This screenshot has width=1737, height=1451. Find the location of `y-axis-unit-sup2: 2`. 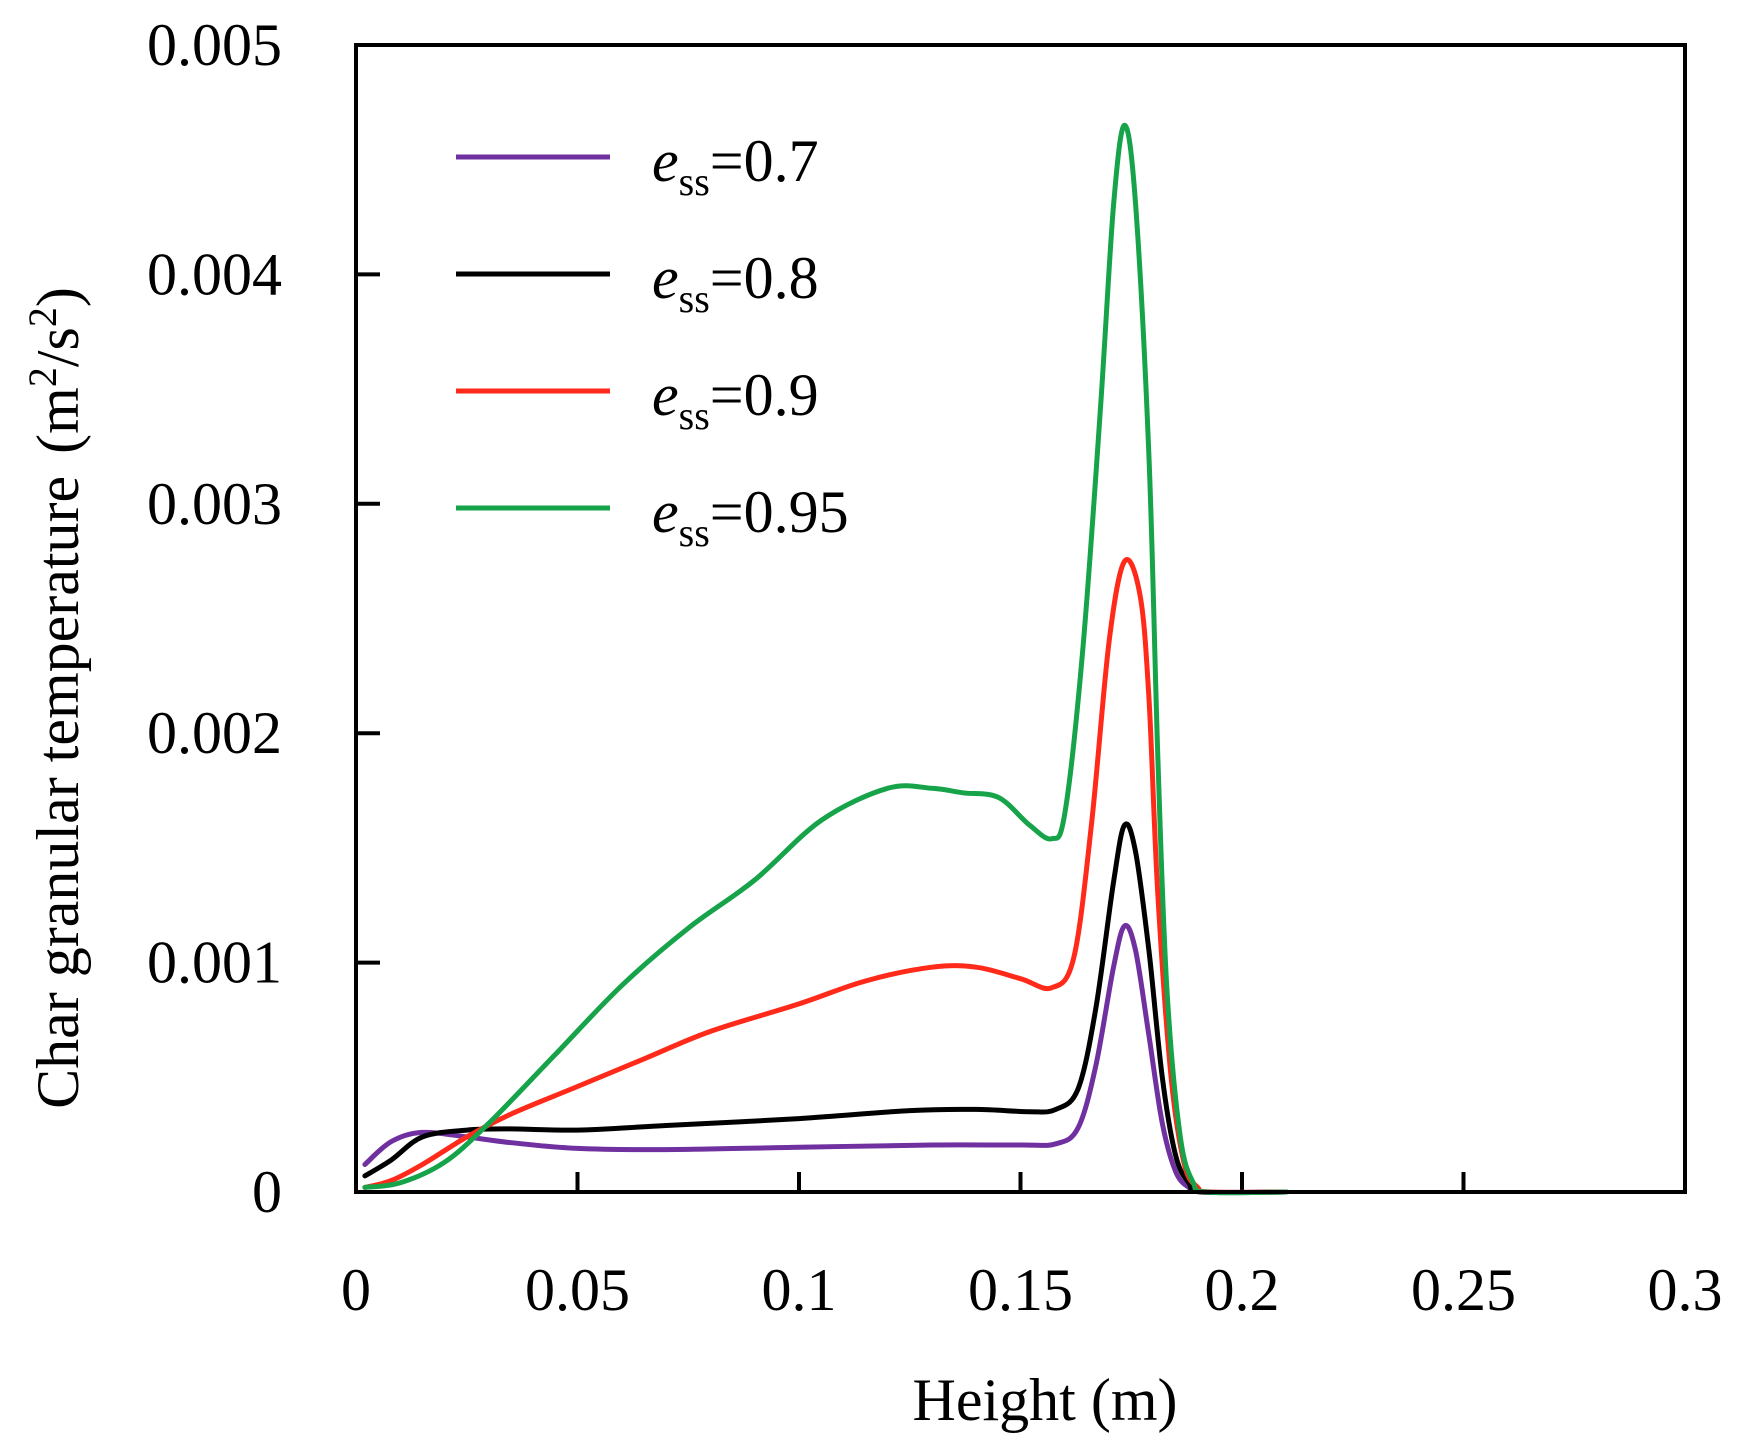

y-axis-unit-sup2: 2 is located at coordinates (42, 317).